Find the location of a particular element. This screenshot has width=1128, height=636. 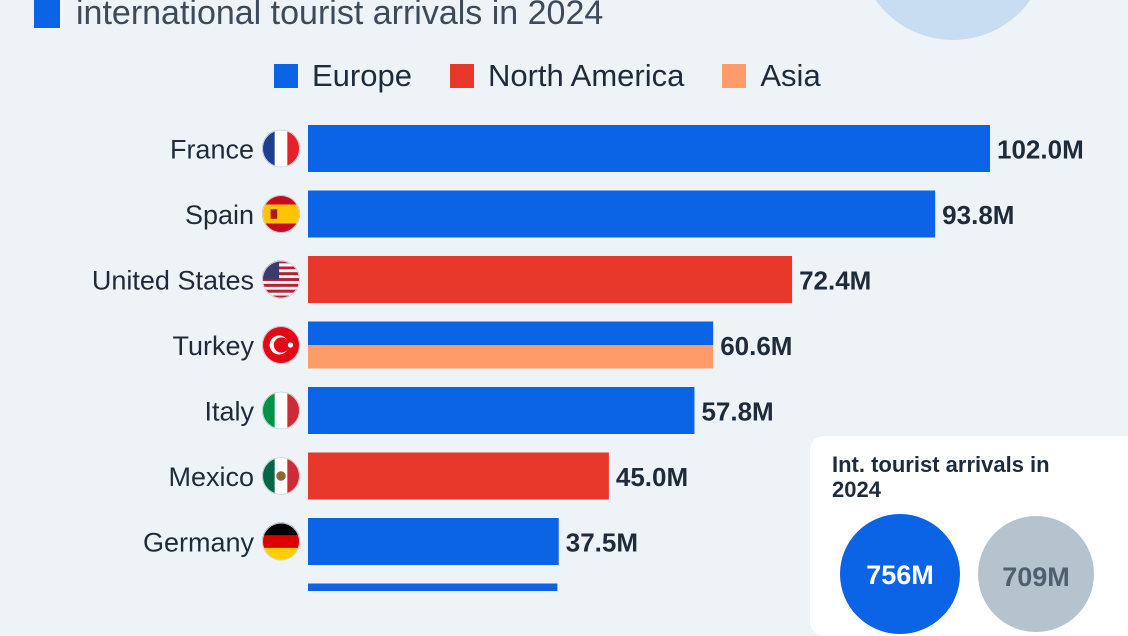

bar-united-states is located at coordinates (550, 279).